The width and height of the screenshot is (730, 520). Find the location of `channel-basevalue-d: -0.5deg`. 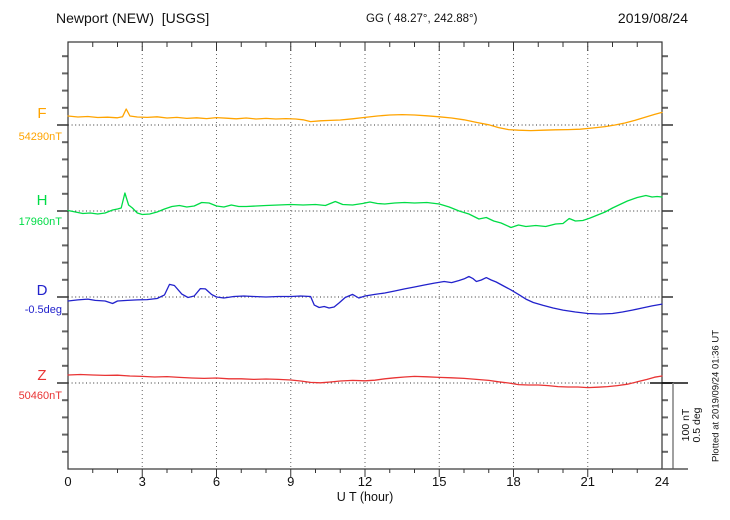

channel-basevalue-d: -0.5deg is located at coordinates (43, 310).